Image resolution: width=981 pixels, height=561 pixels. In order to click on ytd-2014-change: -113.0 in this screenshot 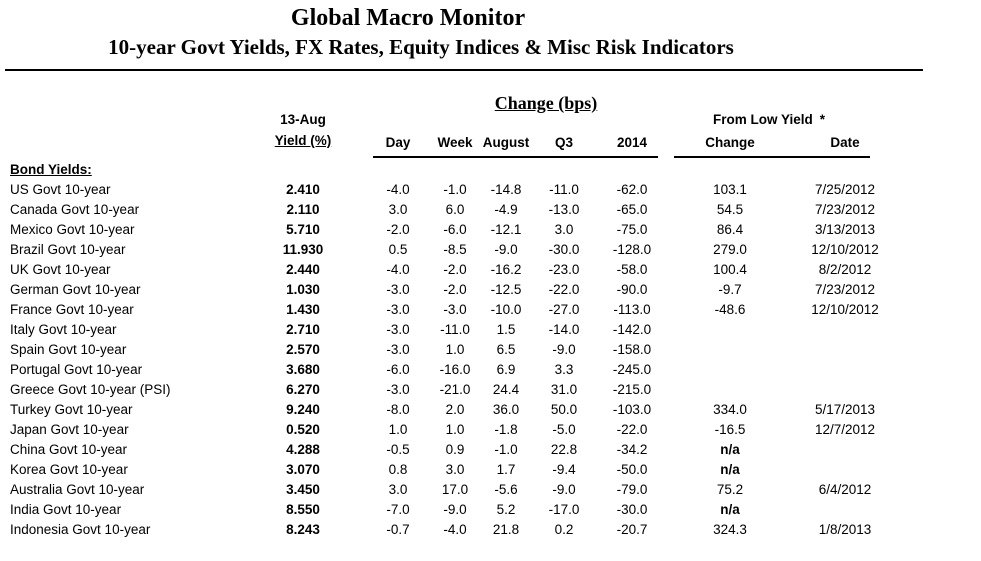, I will do `click(632, 309)`.